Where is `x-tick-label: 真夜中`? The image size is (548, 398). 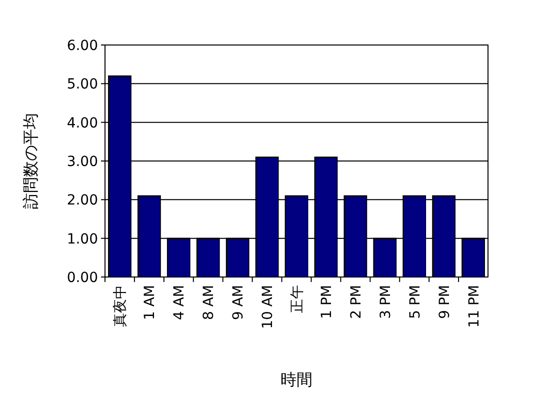
x-tick-label: 真夜中 is located at coordinates (120, 306).